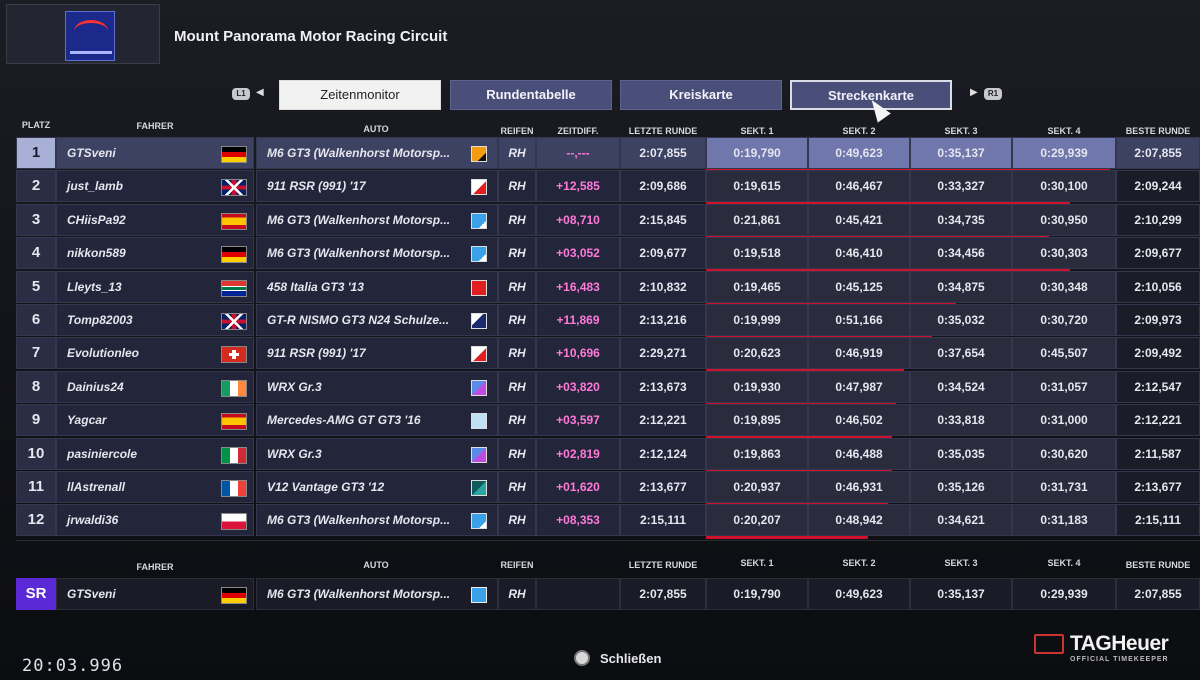 This screenshot has width=1200, height=680. Describe the element at coordinates (859, 594) in the screenshot. I see `player-sector-2: 0:49,623` at that location.